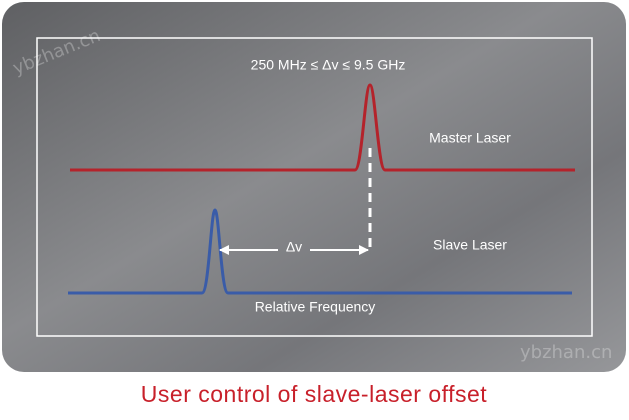  I want to click on delta-label: Δv, so click(294, 247).